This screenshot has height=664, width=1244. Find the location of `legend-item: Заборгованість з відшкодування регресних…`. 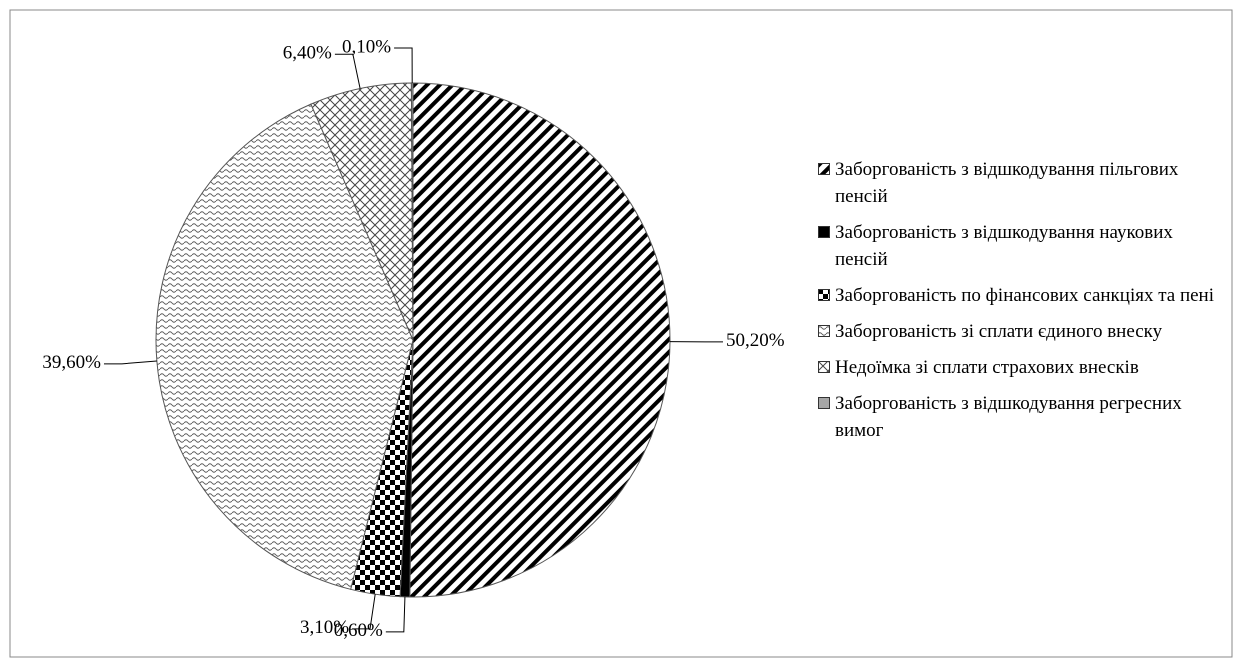

legend-item: Заборгованість з відшкодування регресних… is located at coordinates (1023, 417).